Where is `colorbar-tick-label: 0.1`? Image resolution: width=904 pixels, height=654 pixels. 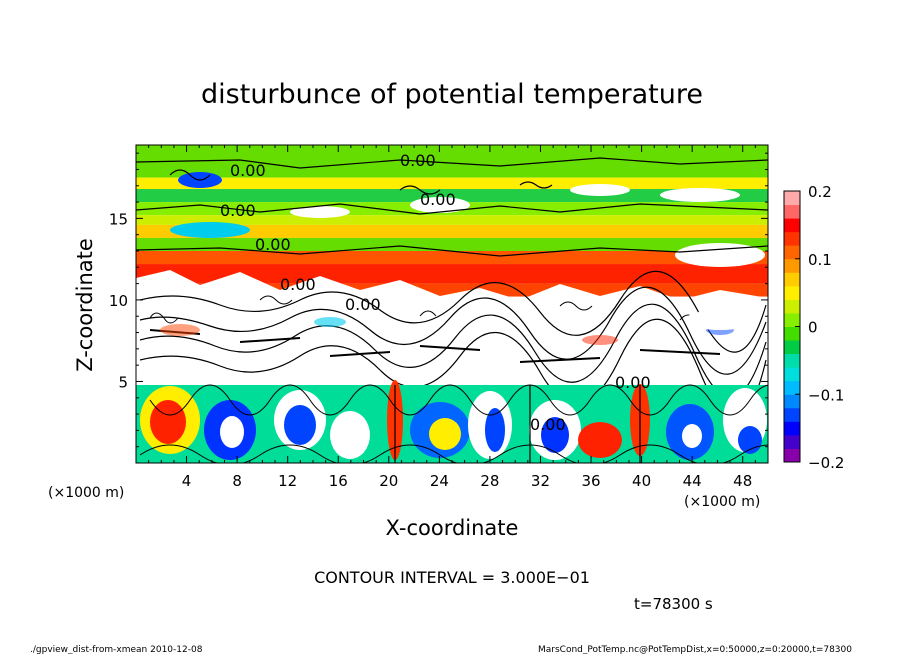
colorbar-tick-label: 0.1 is located at coordinates (820, 260).